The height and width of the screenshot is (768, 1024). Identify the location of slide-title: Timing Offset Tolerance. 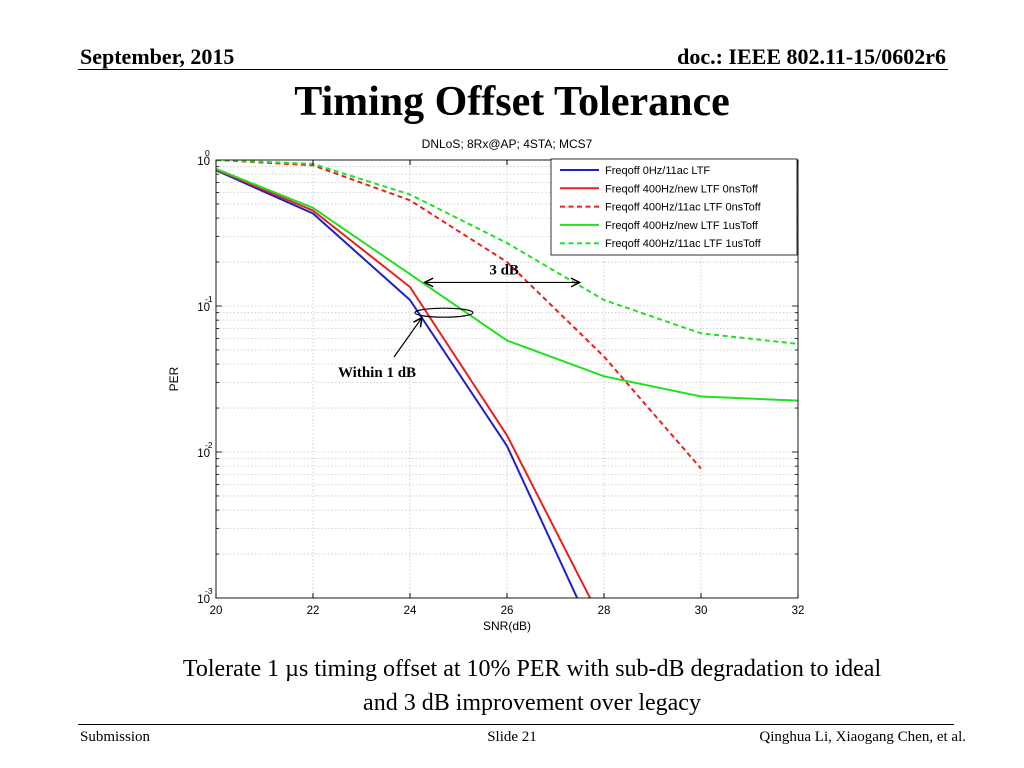
(512, 102).